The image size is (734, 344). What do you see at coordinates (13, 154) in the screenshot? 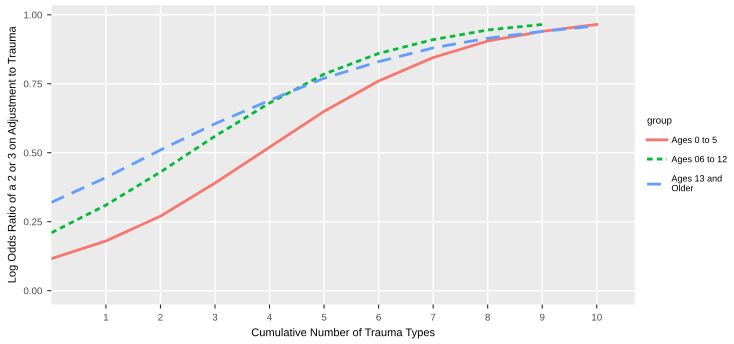
I see `y-axis-title: Log Odds Ratio of a 2 or 3 on Adjustment to Trauma` at bounding box center [13, 154].